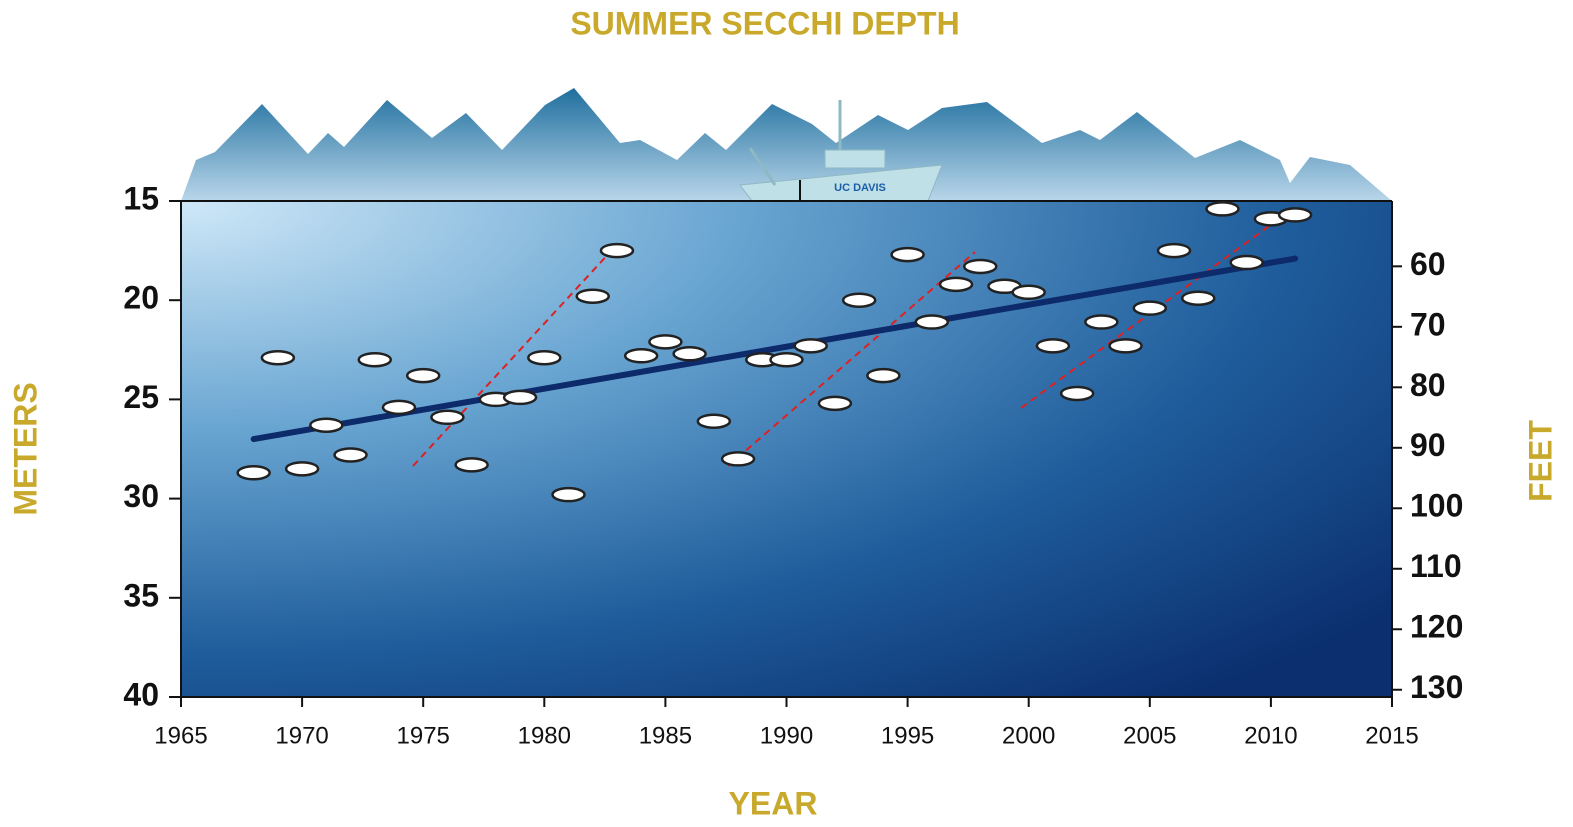 Image resolution: width=1573 pixels, height=827 pixels. I want to click on y-tick-label: 40, so click(141, 694).